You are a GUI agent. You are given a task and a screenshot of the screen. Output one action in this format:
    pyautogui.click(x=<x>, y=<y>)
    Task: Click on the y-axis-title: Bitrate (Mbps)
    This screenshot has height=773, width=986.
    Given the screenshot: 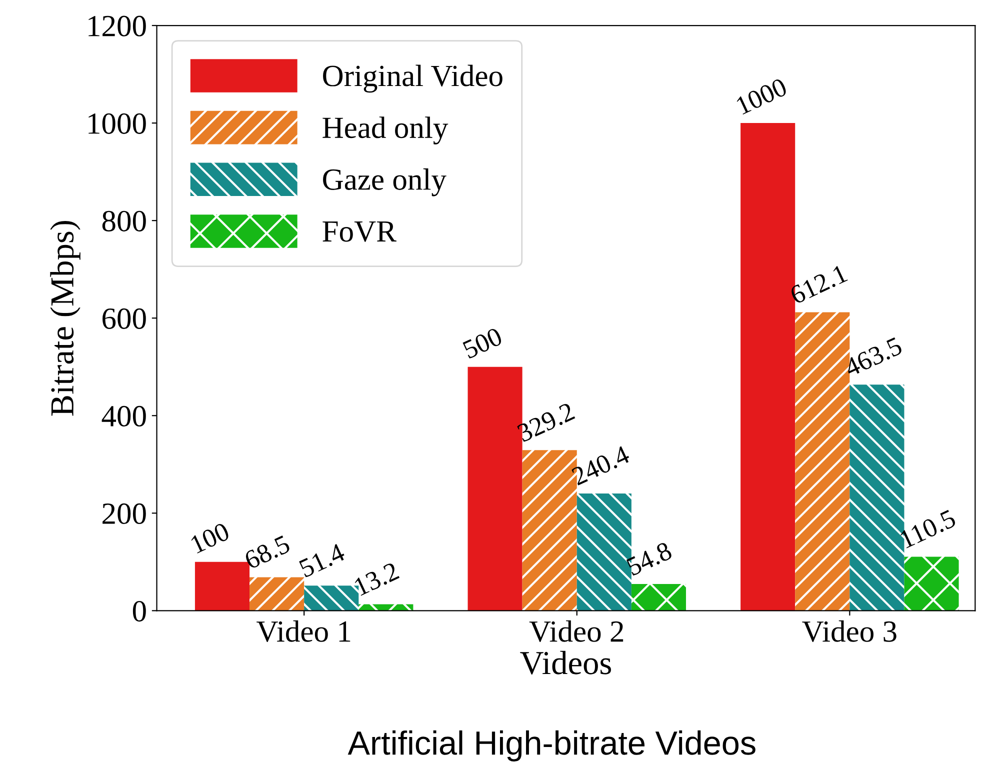 What is the action you would take?
    pyautogui.click(x=65, y=318)
    